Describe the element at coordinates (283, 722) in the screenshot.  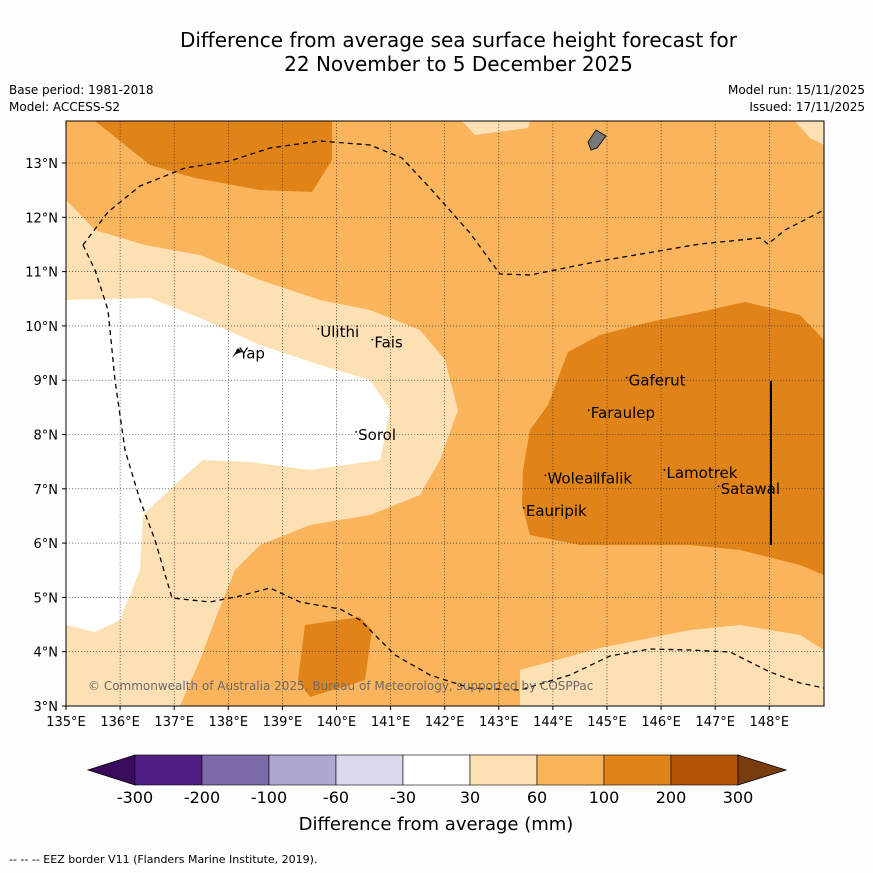
I see `lon-tick-label: 139°E` at that location.